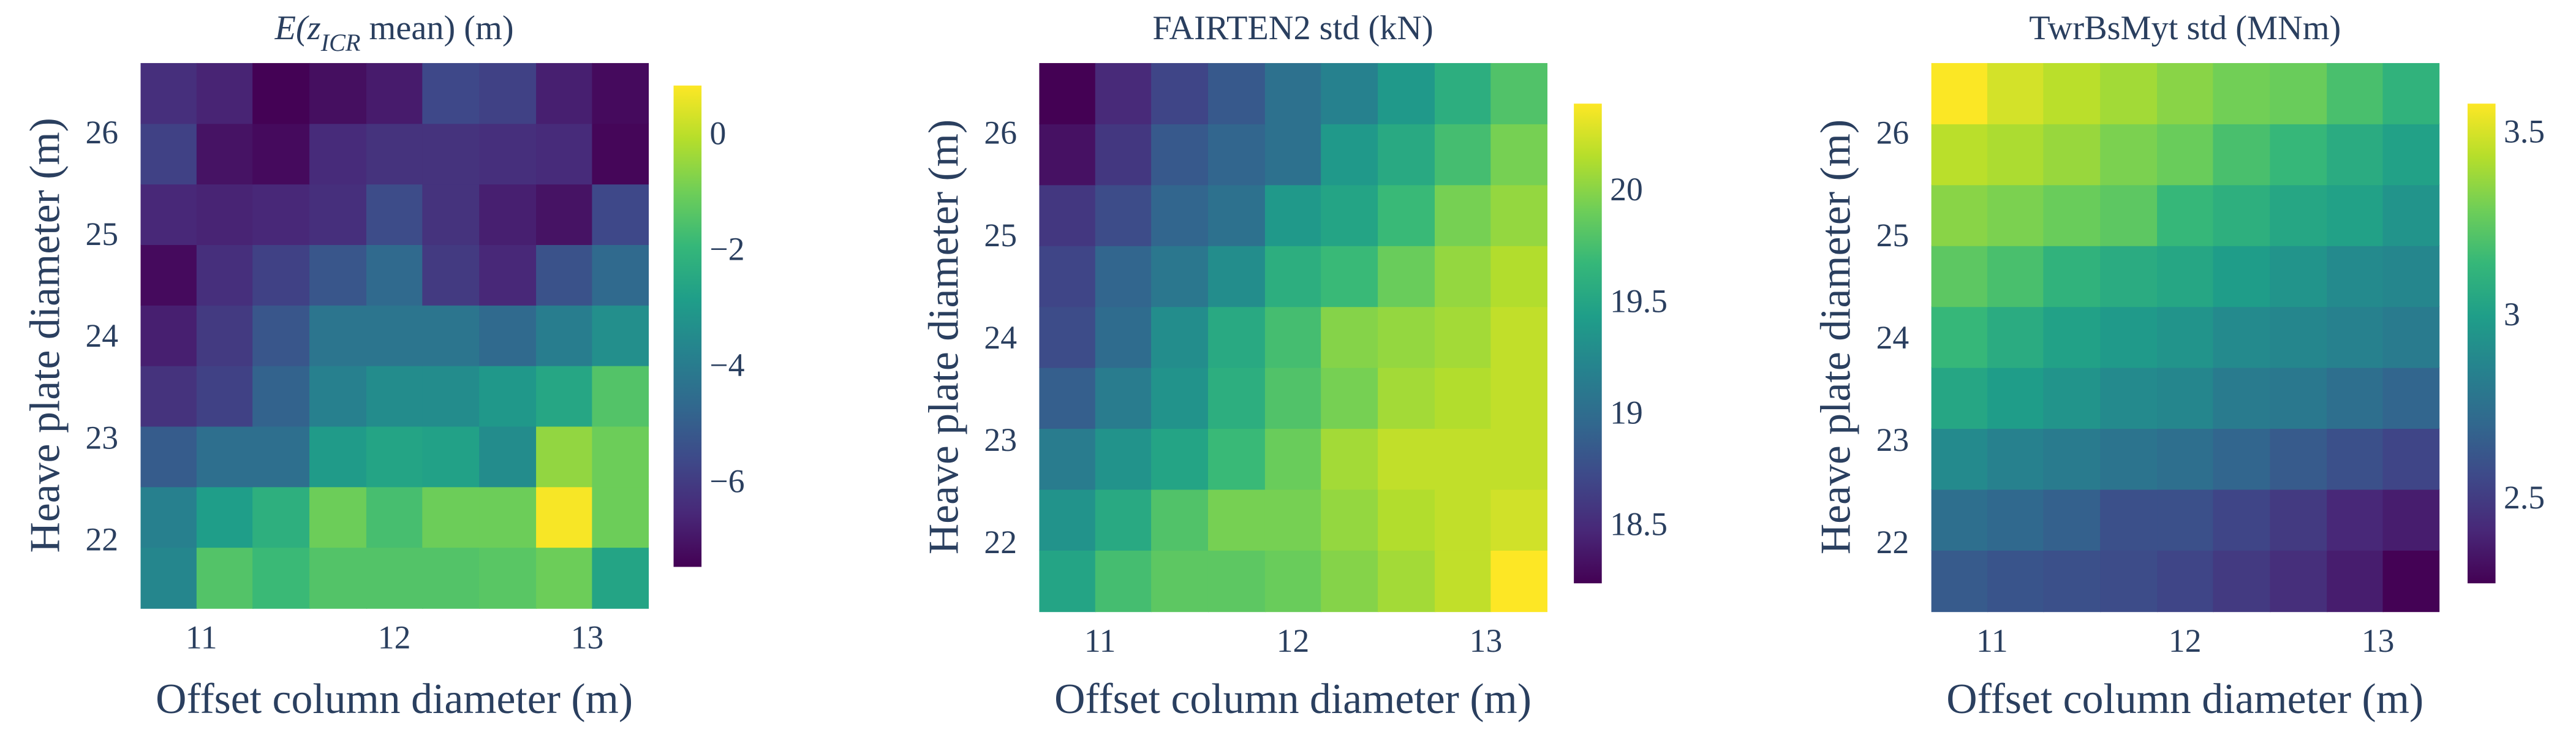  What do you see at coordinates (1892, 439) in the screenshot?
I see `y-tick-label: 23` at bounding box center [1892, 439].